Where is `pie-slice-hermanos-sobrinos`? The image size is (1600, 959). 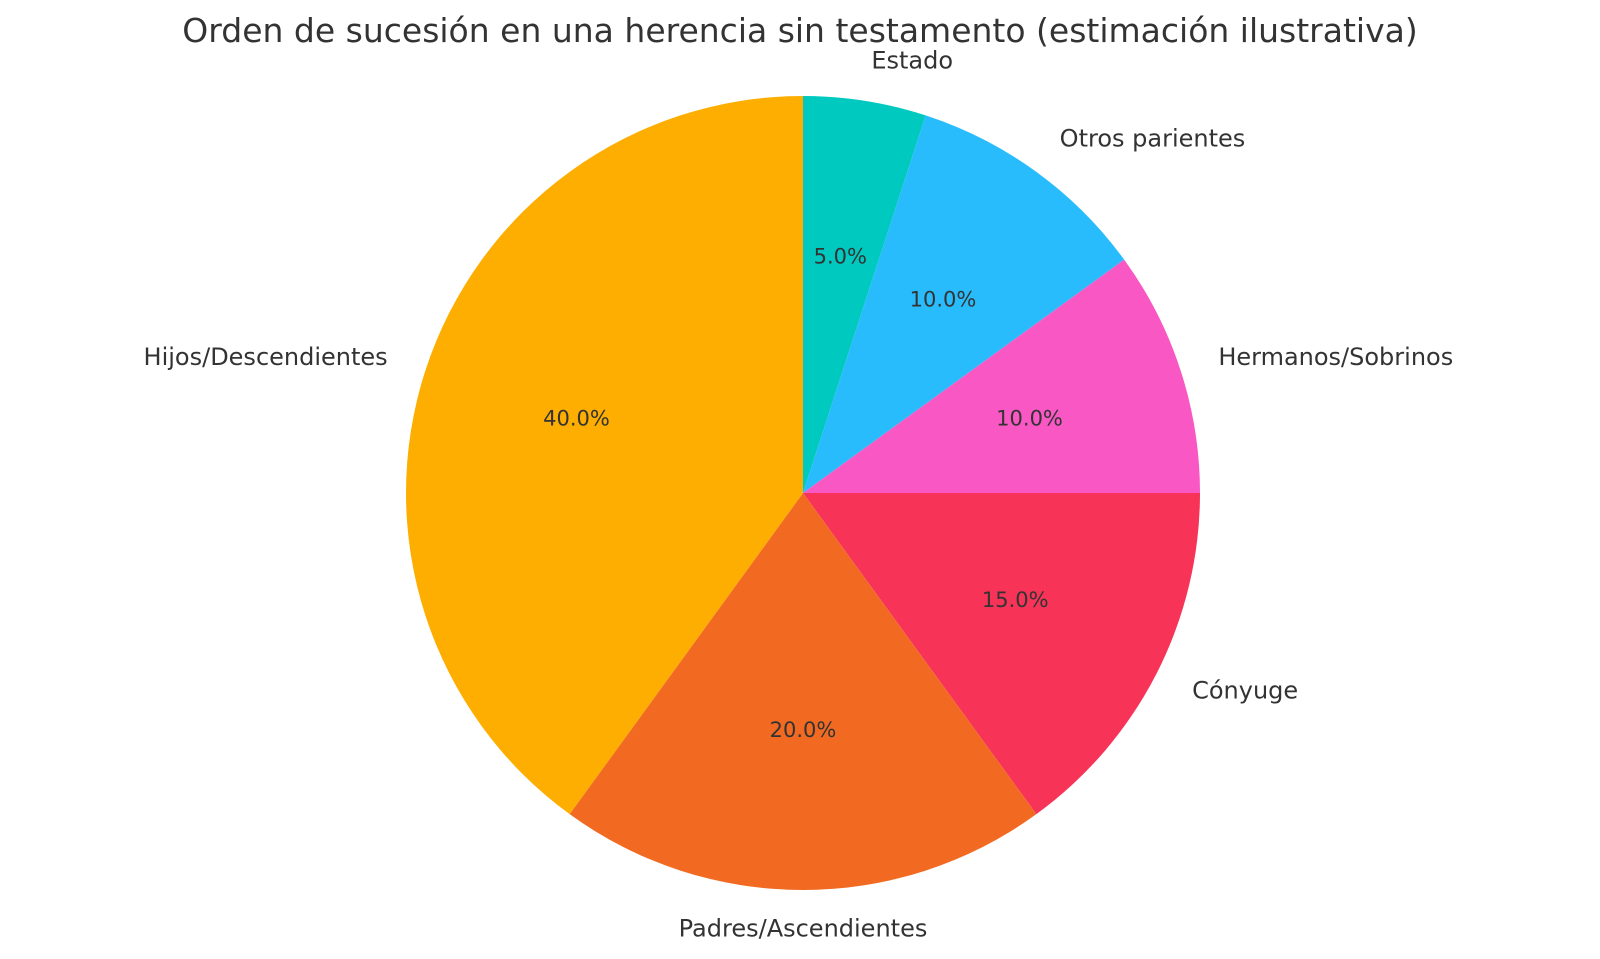 pie-slice-hermanos-sobrinos is located at coordinates (1001, 376).